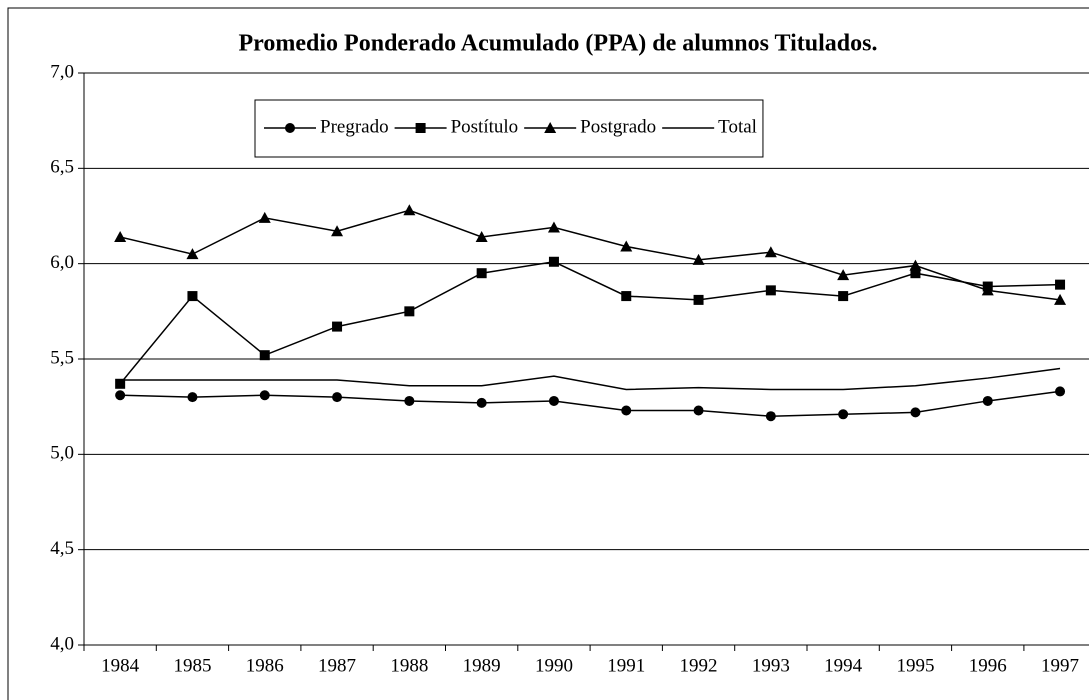  I want to click on y-tick-label: 4,0, so click(62, 643).